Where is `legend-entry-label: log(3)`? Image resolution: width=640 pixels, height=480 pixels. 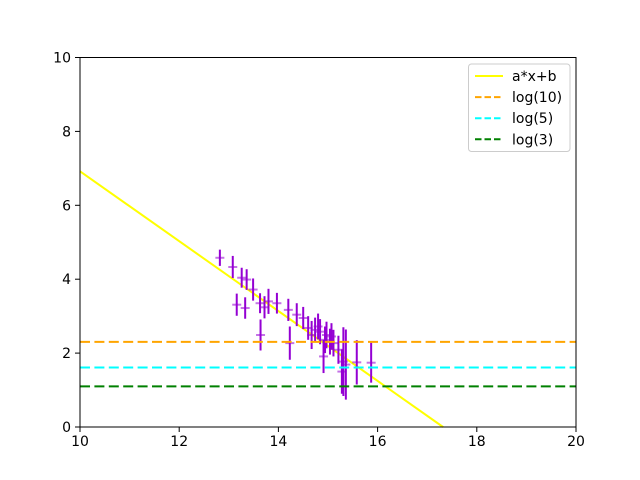
legend-entry-label: log(3) is located at coordinates (532, 140).